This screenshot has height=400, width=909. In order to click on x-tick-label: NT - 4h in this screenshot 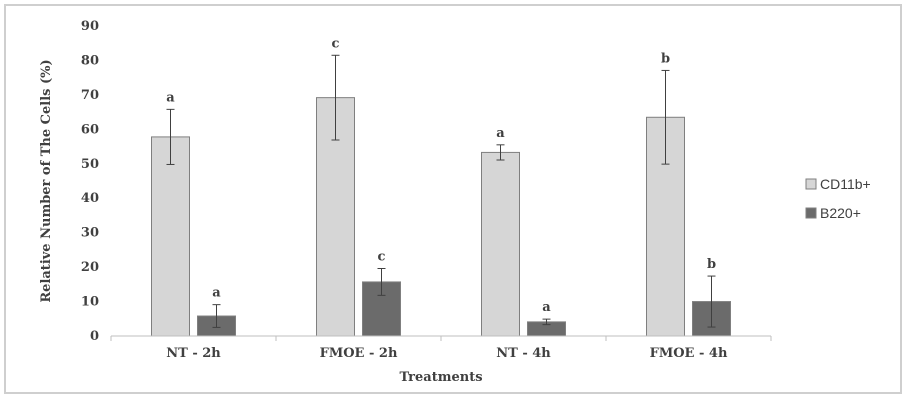, I will do `click(523, 353)`.